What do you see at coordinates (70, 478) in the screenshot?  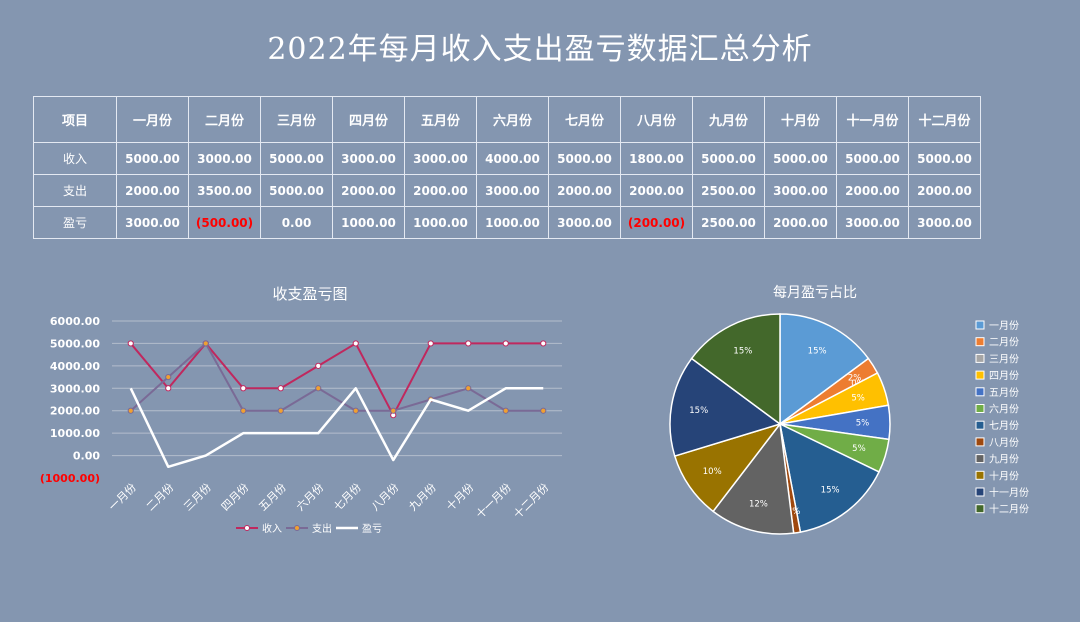 I see `y-tick-label: (1000.00)` at bounding box center [70, 478].